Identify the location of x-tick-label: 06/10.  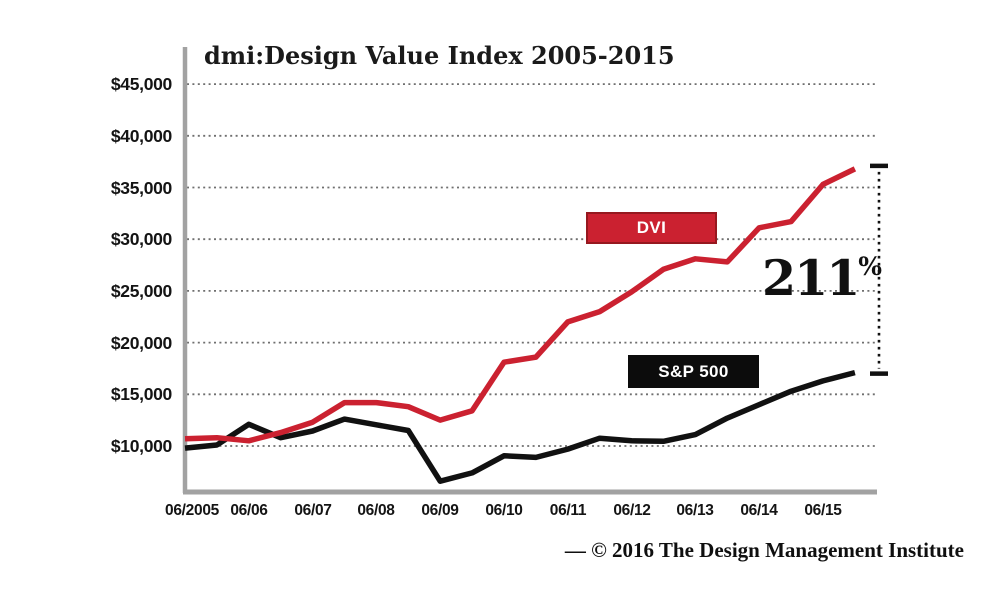
(504, 510).